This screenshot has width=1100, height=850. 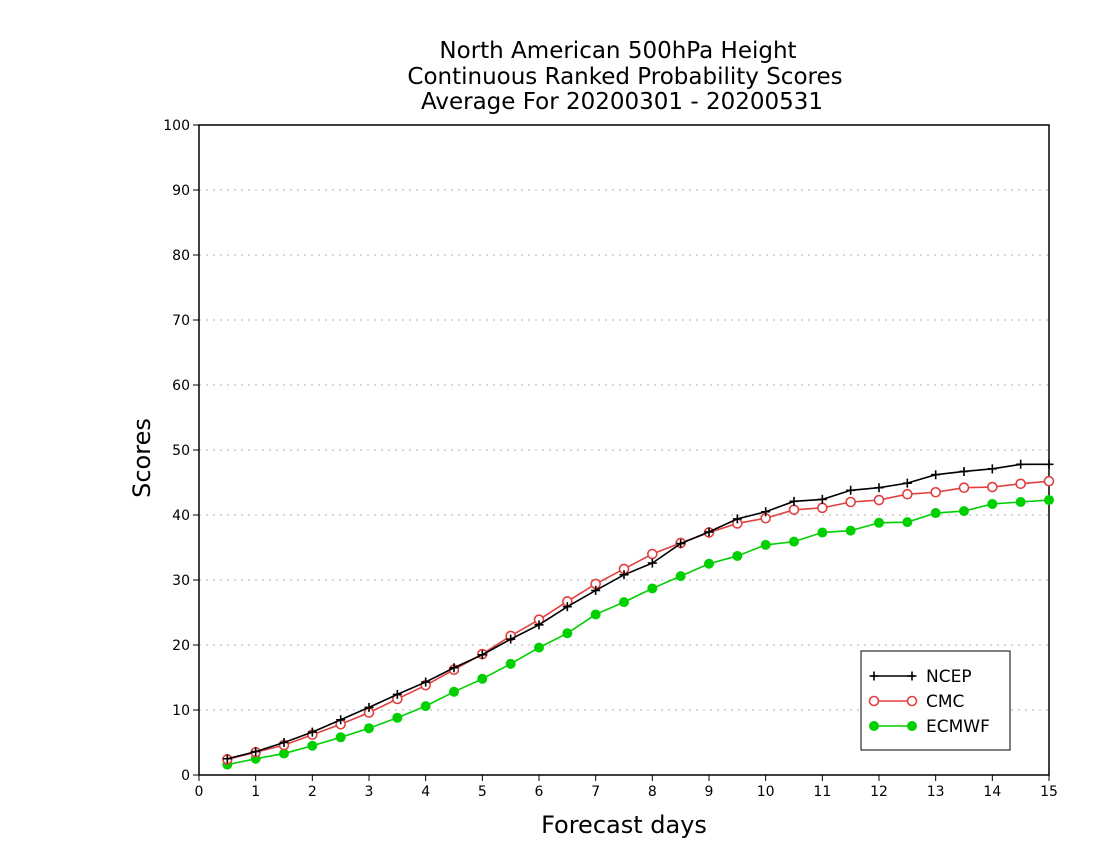 I want to click on point-ncep-8.5, so click(x=681, y=544).